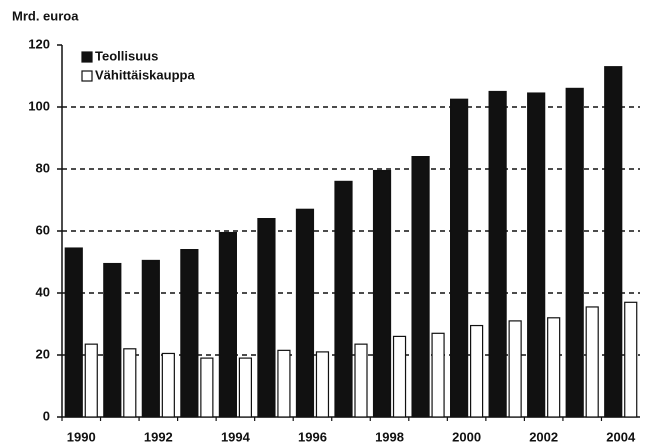  Describe the element at coordinates (43, 291) in the screenshot. I see `y-tick-label: 40` at that location.